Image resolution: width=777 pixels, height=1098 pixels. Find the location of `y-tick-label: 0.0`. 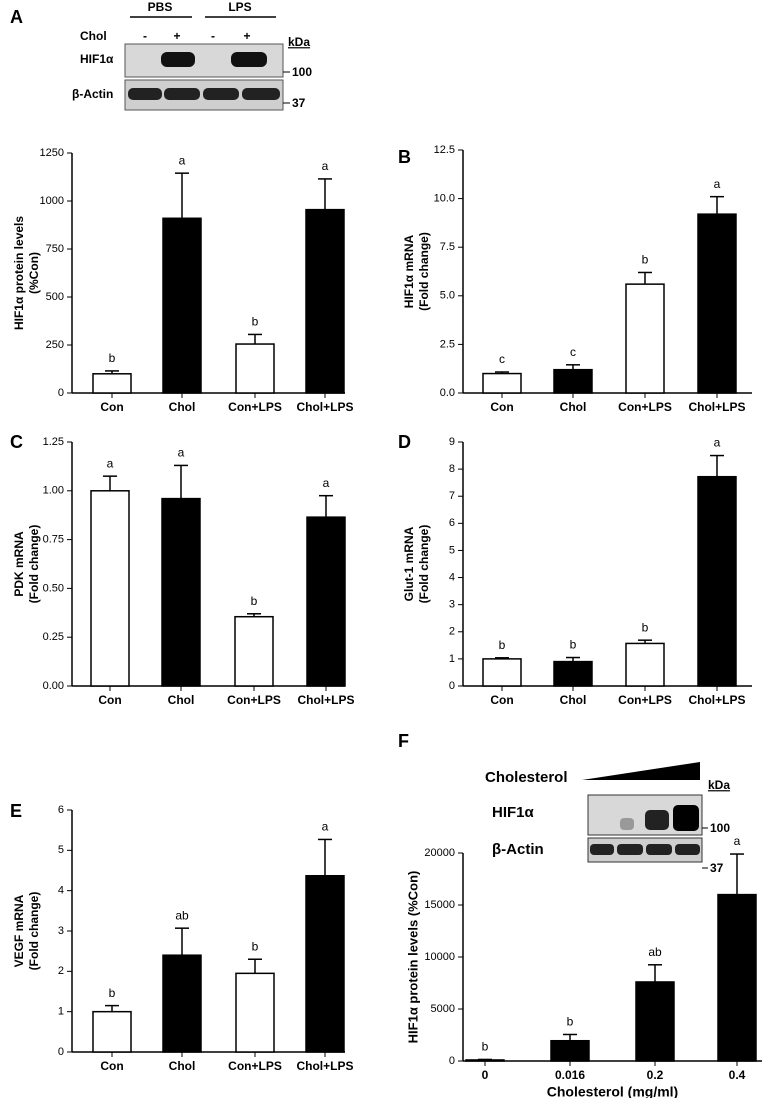

y-tick-label: 0.0 is located at coordinates (447, 393).